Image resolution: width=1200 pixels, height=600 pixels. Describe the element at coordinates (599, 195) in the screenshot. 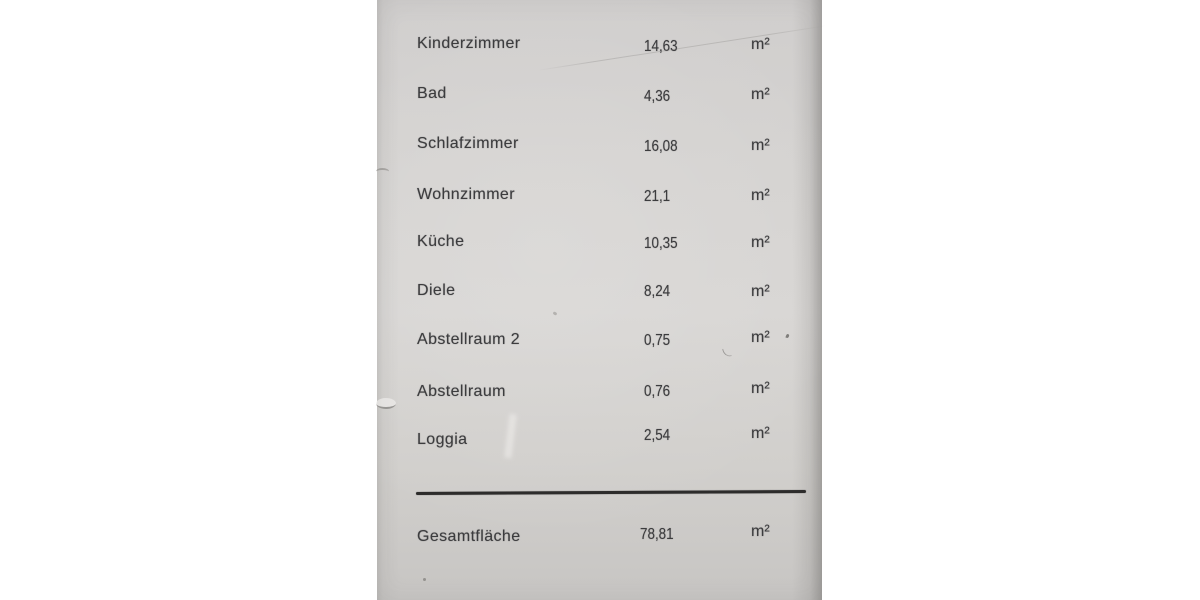

I see `room-row: Wohnzimmer 21,1 m²` at that location.